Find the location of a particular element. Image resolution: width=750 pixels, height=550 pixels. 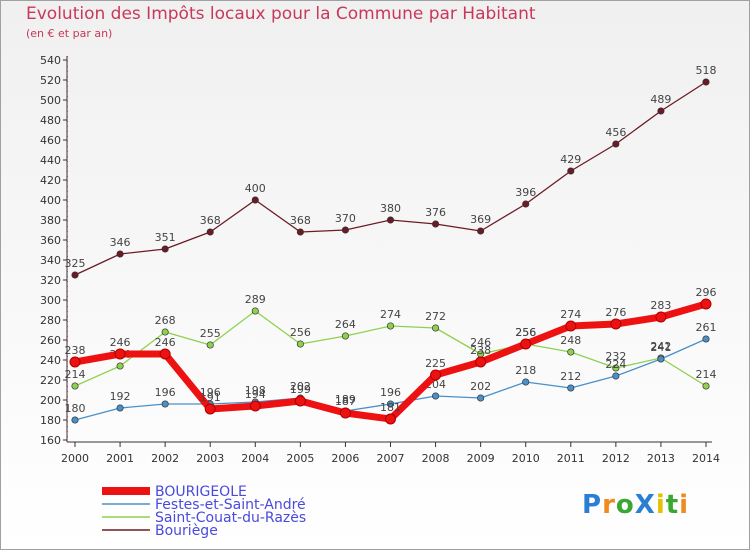

logo-letter: X is located at coordinates (645, 505).